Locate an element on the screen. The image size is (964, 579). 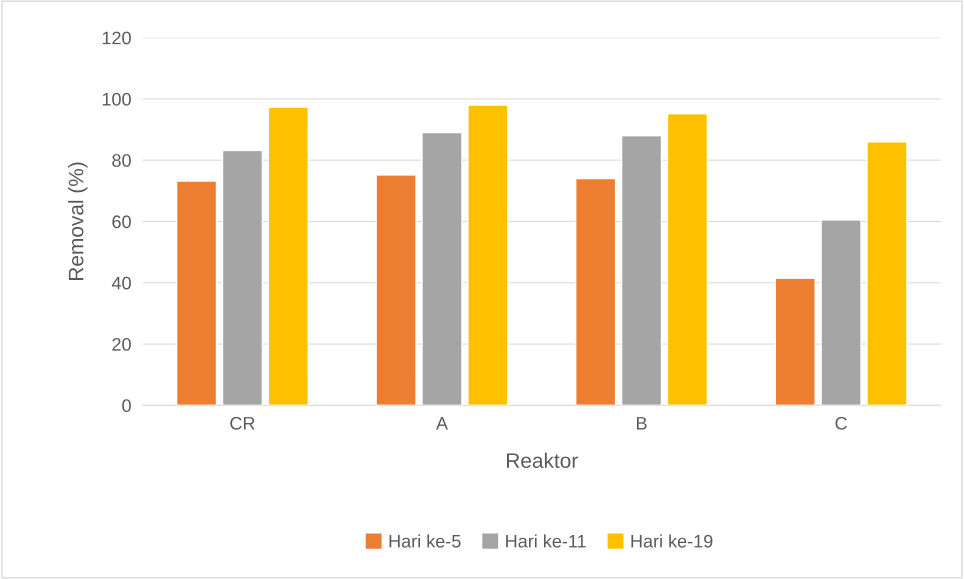
y-axis-title: Removal (%) is located at coordinates (78, 221).